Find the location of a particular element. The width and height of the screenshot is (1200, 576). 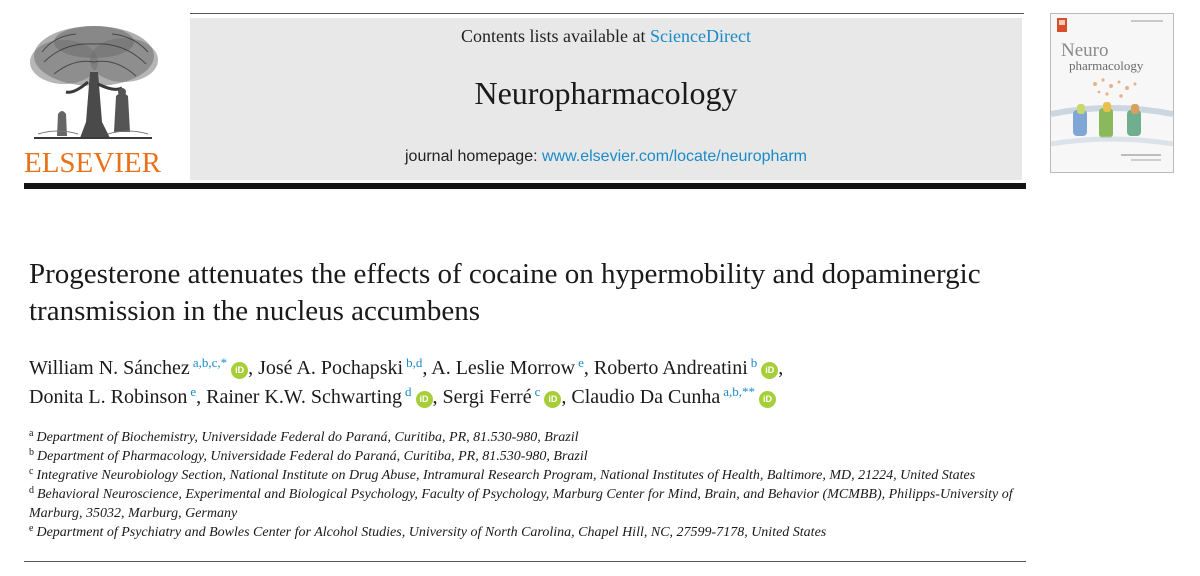

contents-prefix: Contents lists available at is located at coordinates (555, 36).